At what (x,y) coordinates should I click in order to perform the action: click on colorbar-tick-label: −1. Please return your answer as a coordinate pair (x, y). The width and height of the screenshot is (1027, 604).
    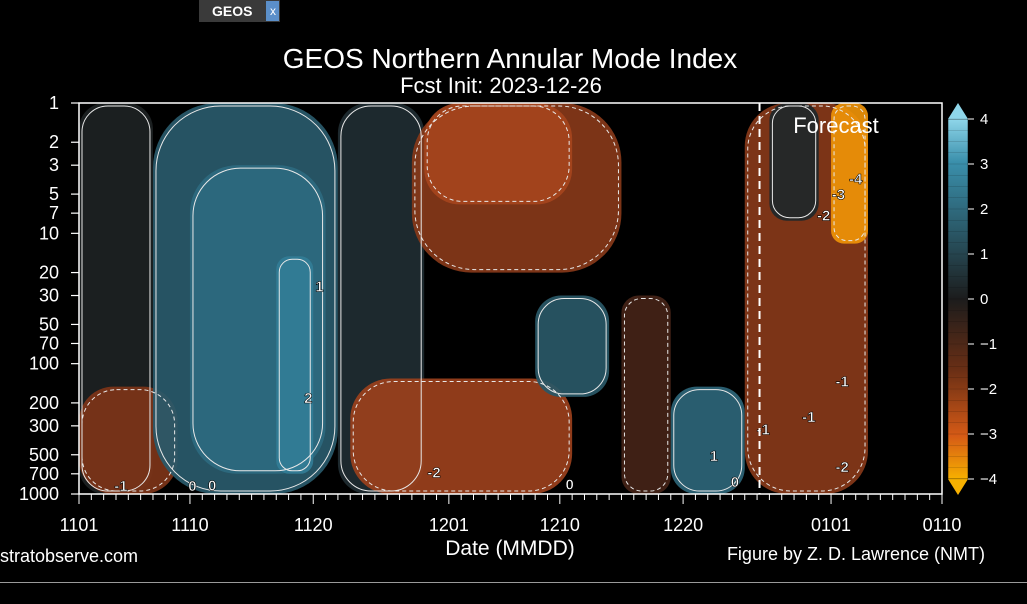
    Looking at the image, I should click on (988, 344).